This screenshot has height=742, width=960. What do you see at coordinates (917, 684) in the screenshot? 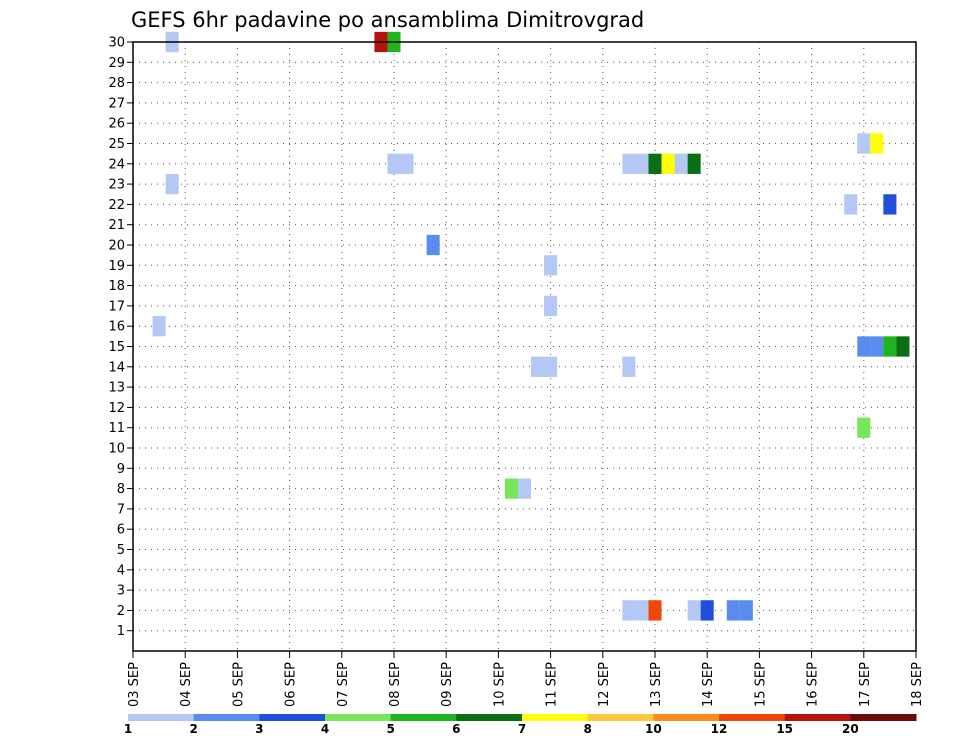
I see `x-tick-label: 18 SEP` at bounding box center [917, 684].